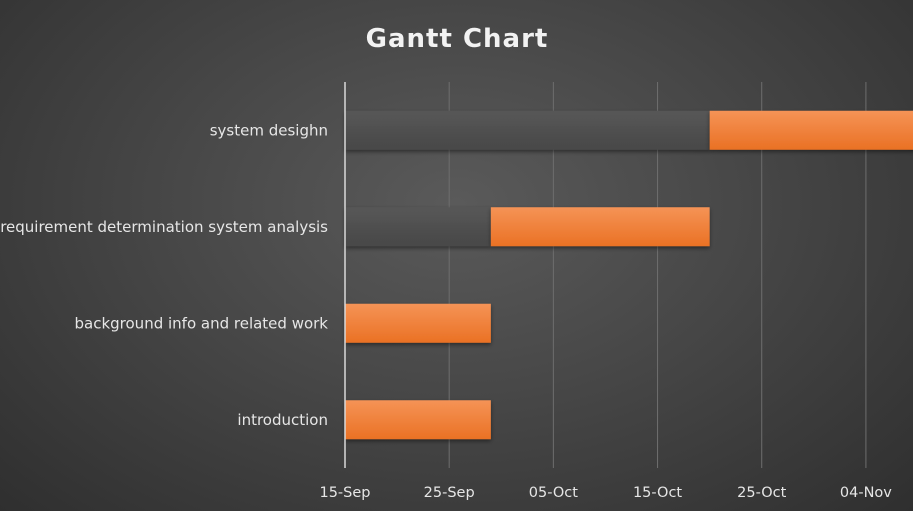 The height and width of the screenshot is (511, 913). I want to click on x-tick-label: 05-Oct, so click(553, 493).